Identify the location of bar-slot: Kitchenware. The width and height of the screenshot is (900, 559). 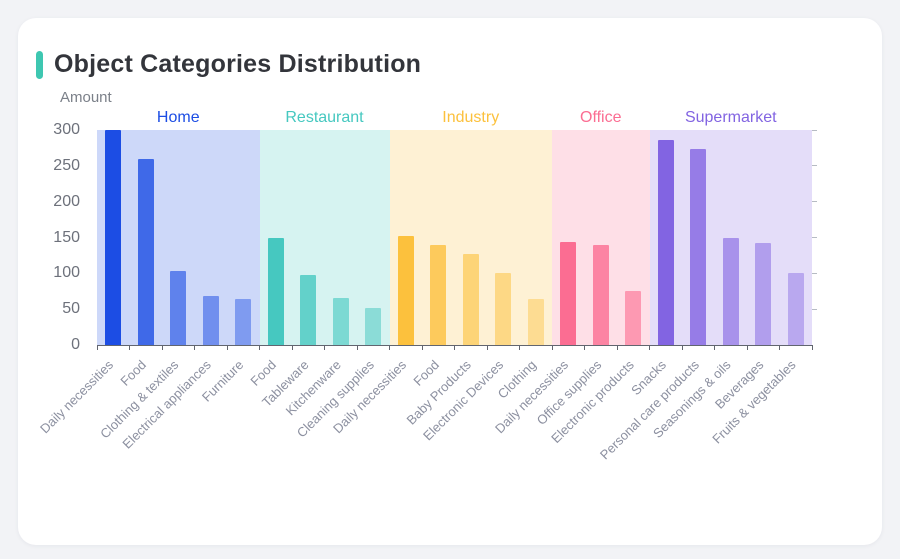
(320, 274).